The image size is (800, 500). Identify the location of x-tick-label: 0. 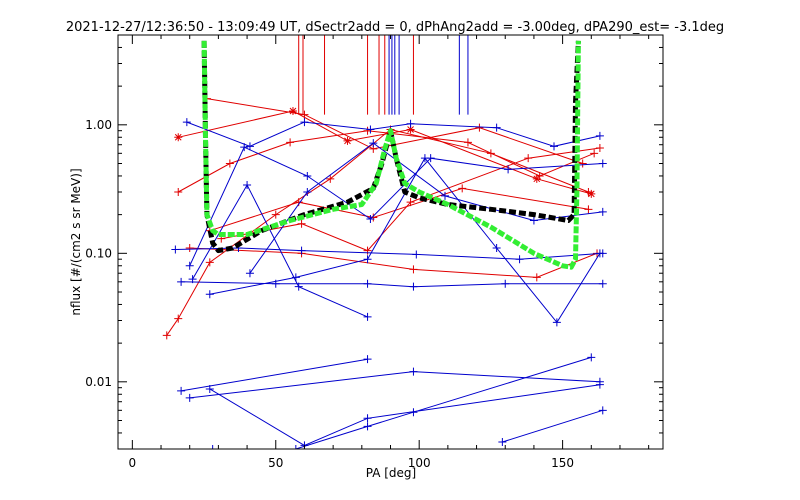
(133, 463).